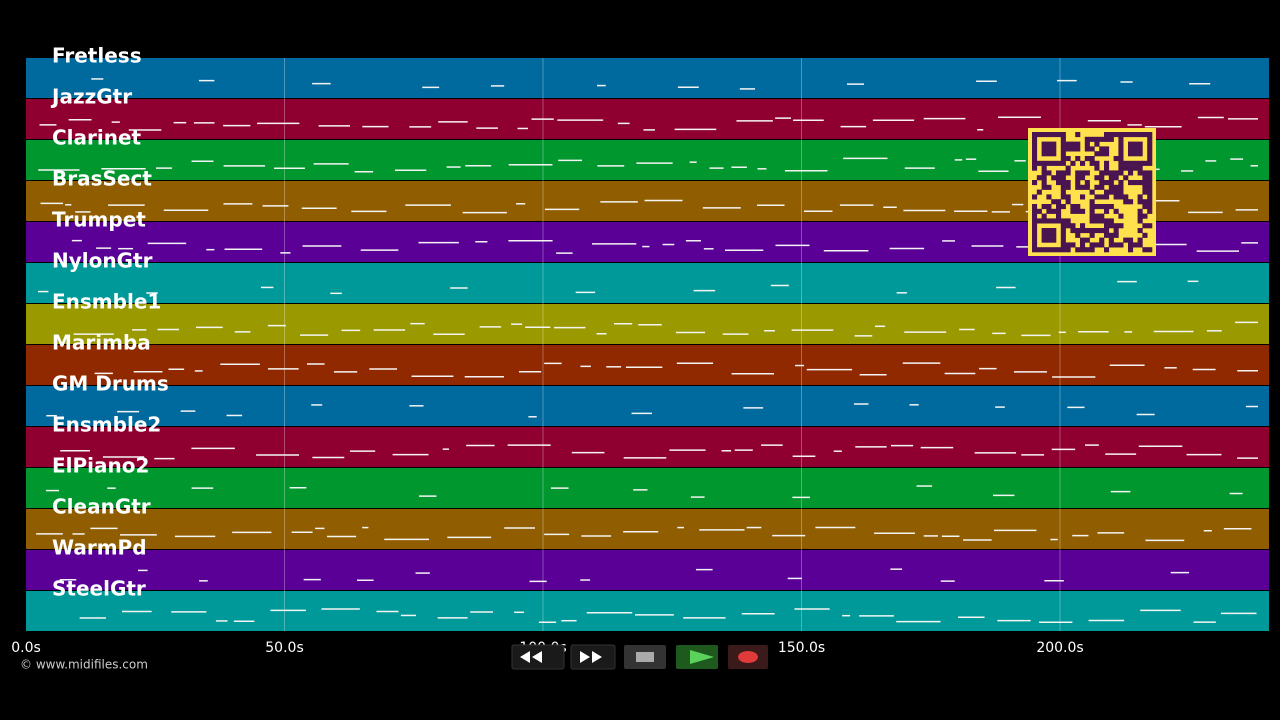  What do you see at coordinates (748, 657) in the screenshot?
I see `record-button` at bounding box center [748, 657].